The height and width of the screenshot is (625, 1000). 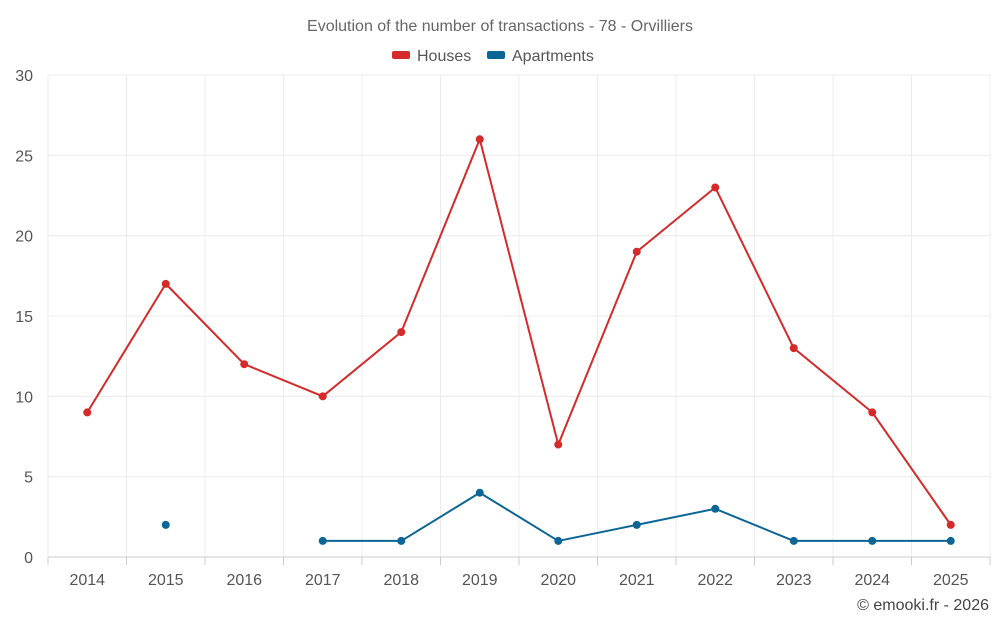 What do you see at coordinates (480, 580) in the screenshot?
I see `x-tick-label: 2019` at bounding box center [480, 580].